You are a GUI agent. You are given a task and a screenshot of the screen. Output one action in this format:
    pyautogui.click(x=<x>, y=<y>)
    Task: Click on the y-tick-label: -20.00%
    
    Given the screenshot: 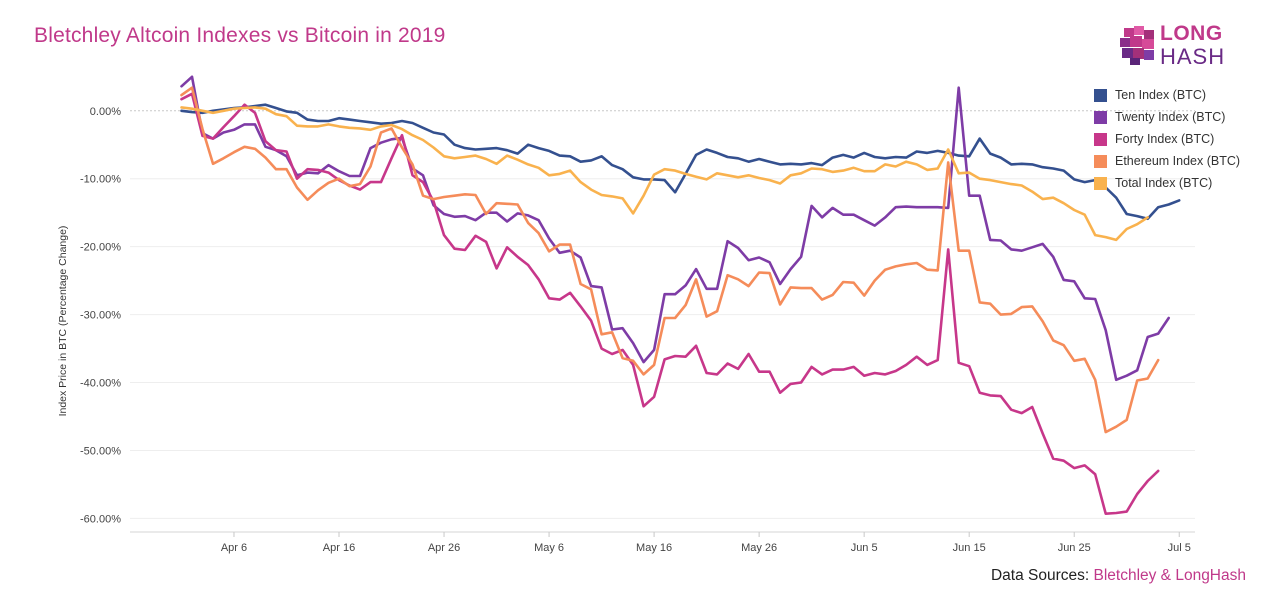 What is the action you would take?
    pyautogui.click(x=100, y=248)
    